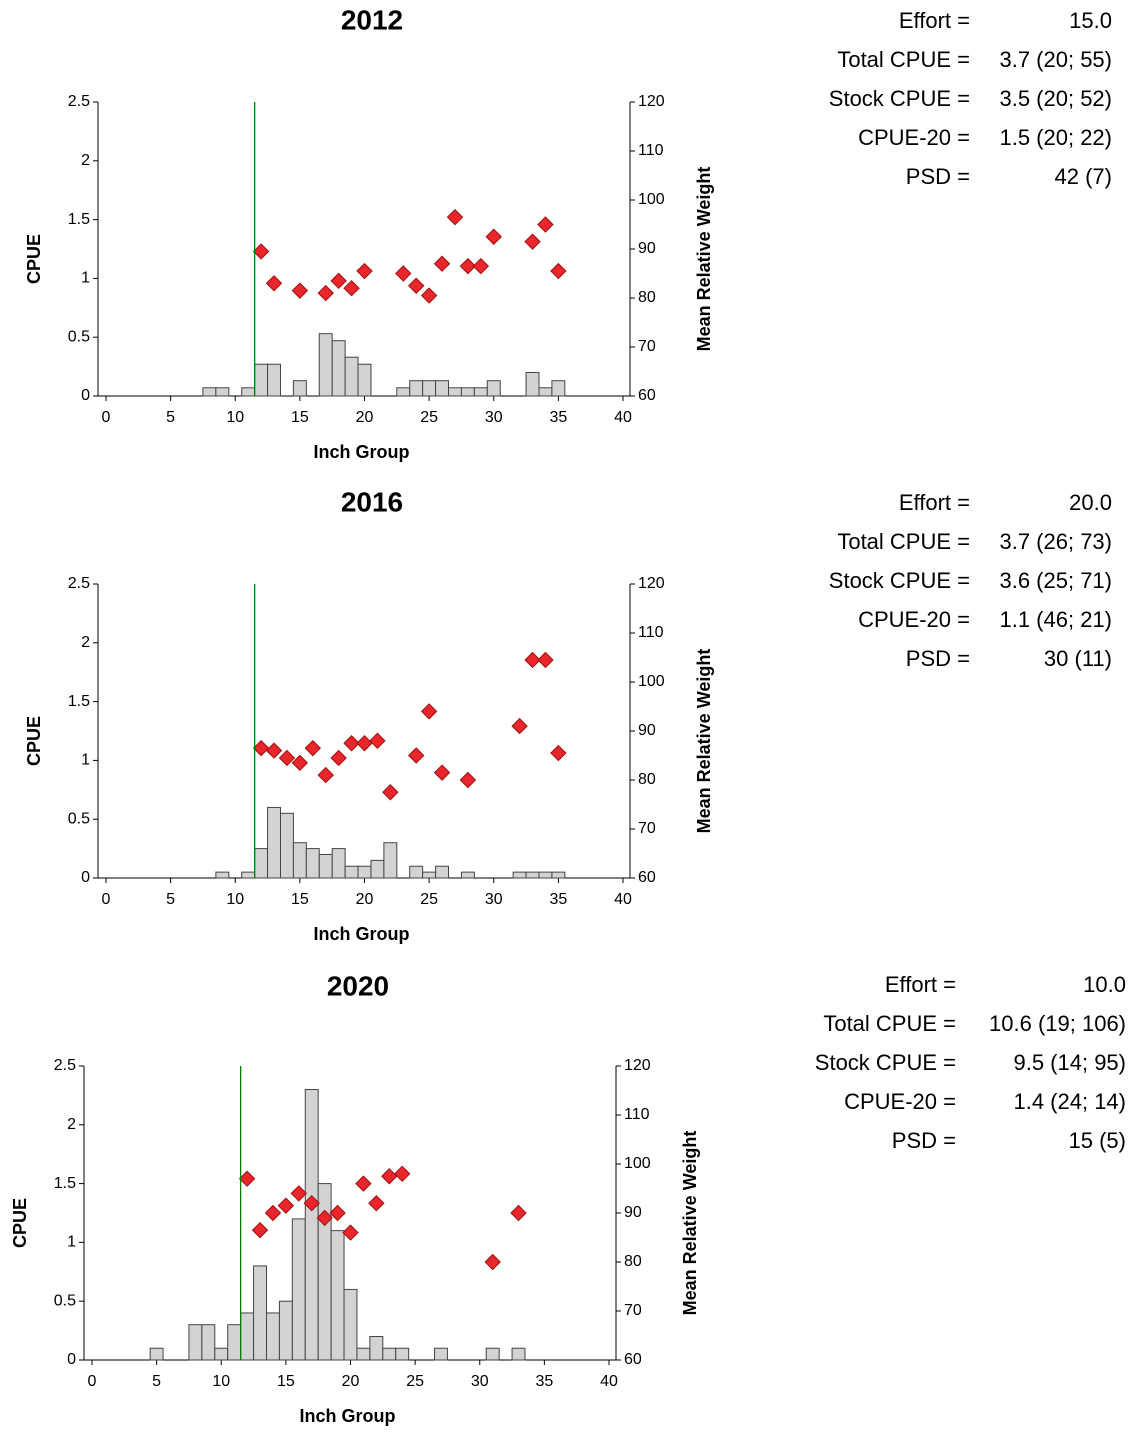 Image resolution: width=1131 pixels, height=1432 pixels. What do you see at coordinates (924, 1140) in the screenshot?
I see `stat-label: PSD =` at bounding box center [924, 1140].